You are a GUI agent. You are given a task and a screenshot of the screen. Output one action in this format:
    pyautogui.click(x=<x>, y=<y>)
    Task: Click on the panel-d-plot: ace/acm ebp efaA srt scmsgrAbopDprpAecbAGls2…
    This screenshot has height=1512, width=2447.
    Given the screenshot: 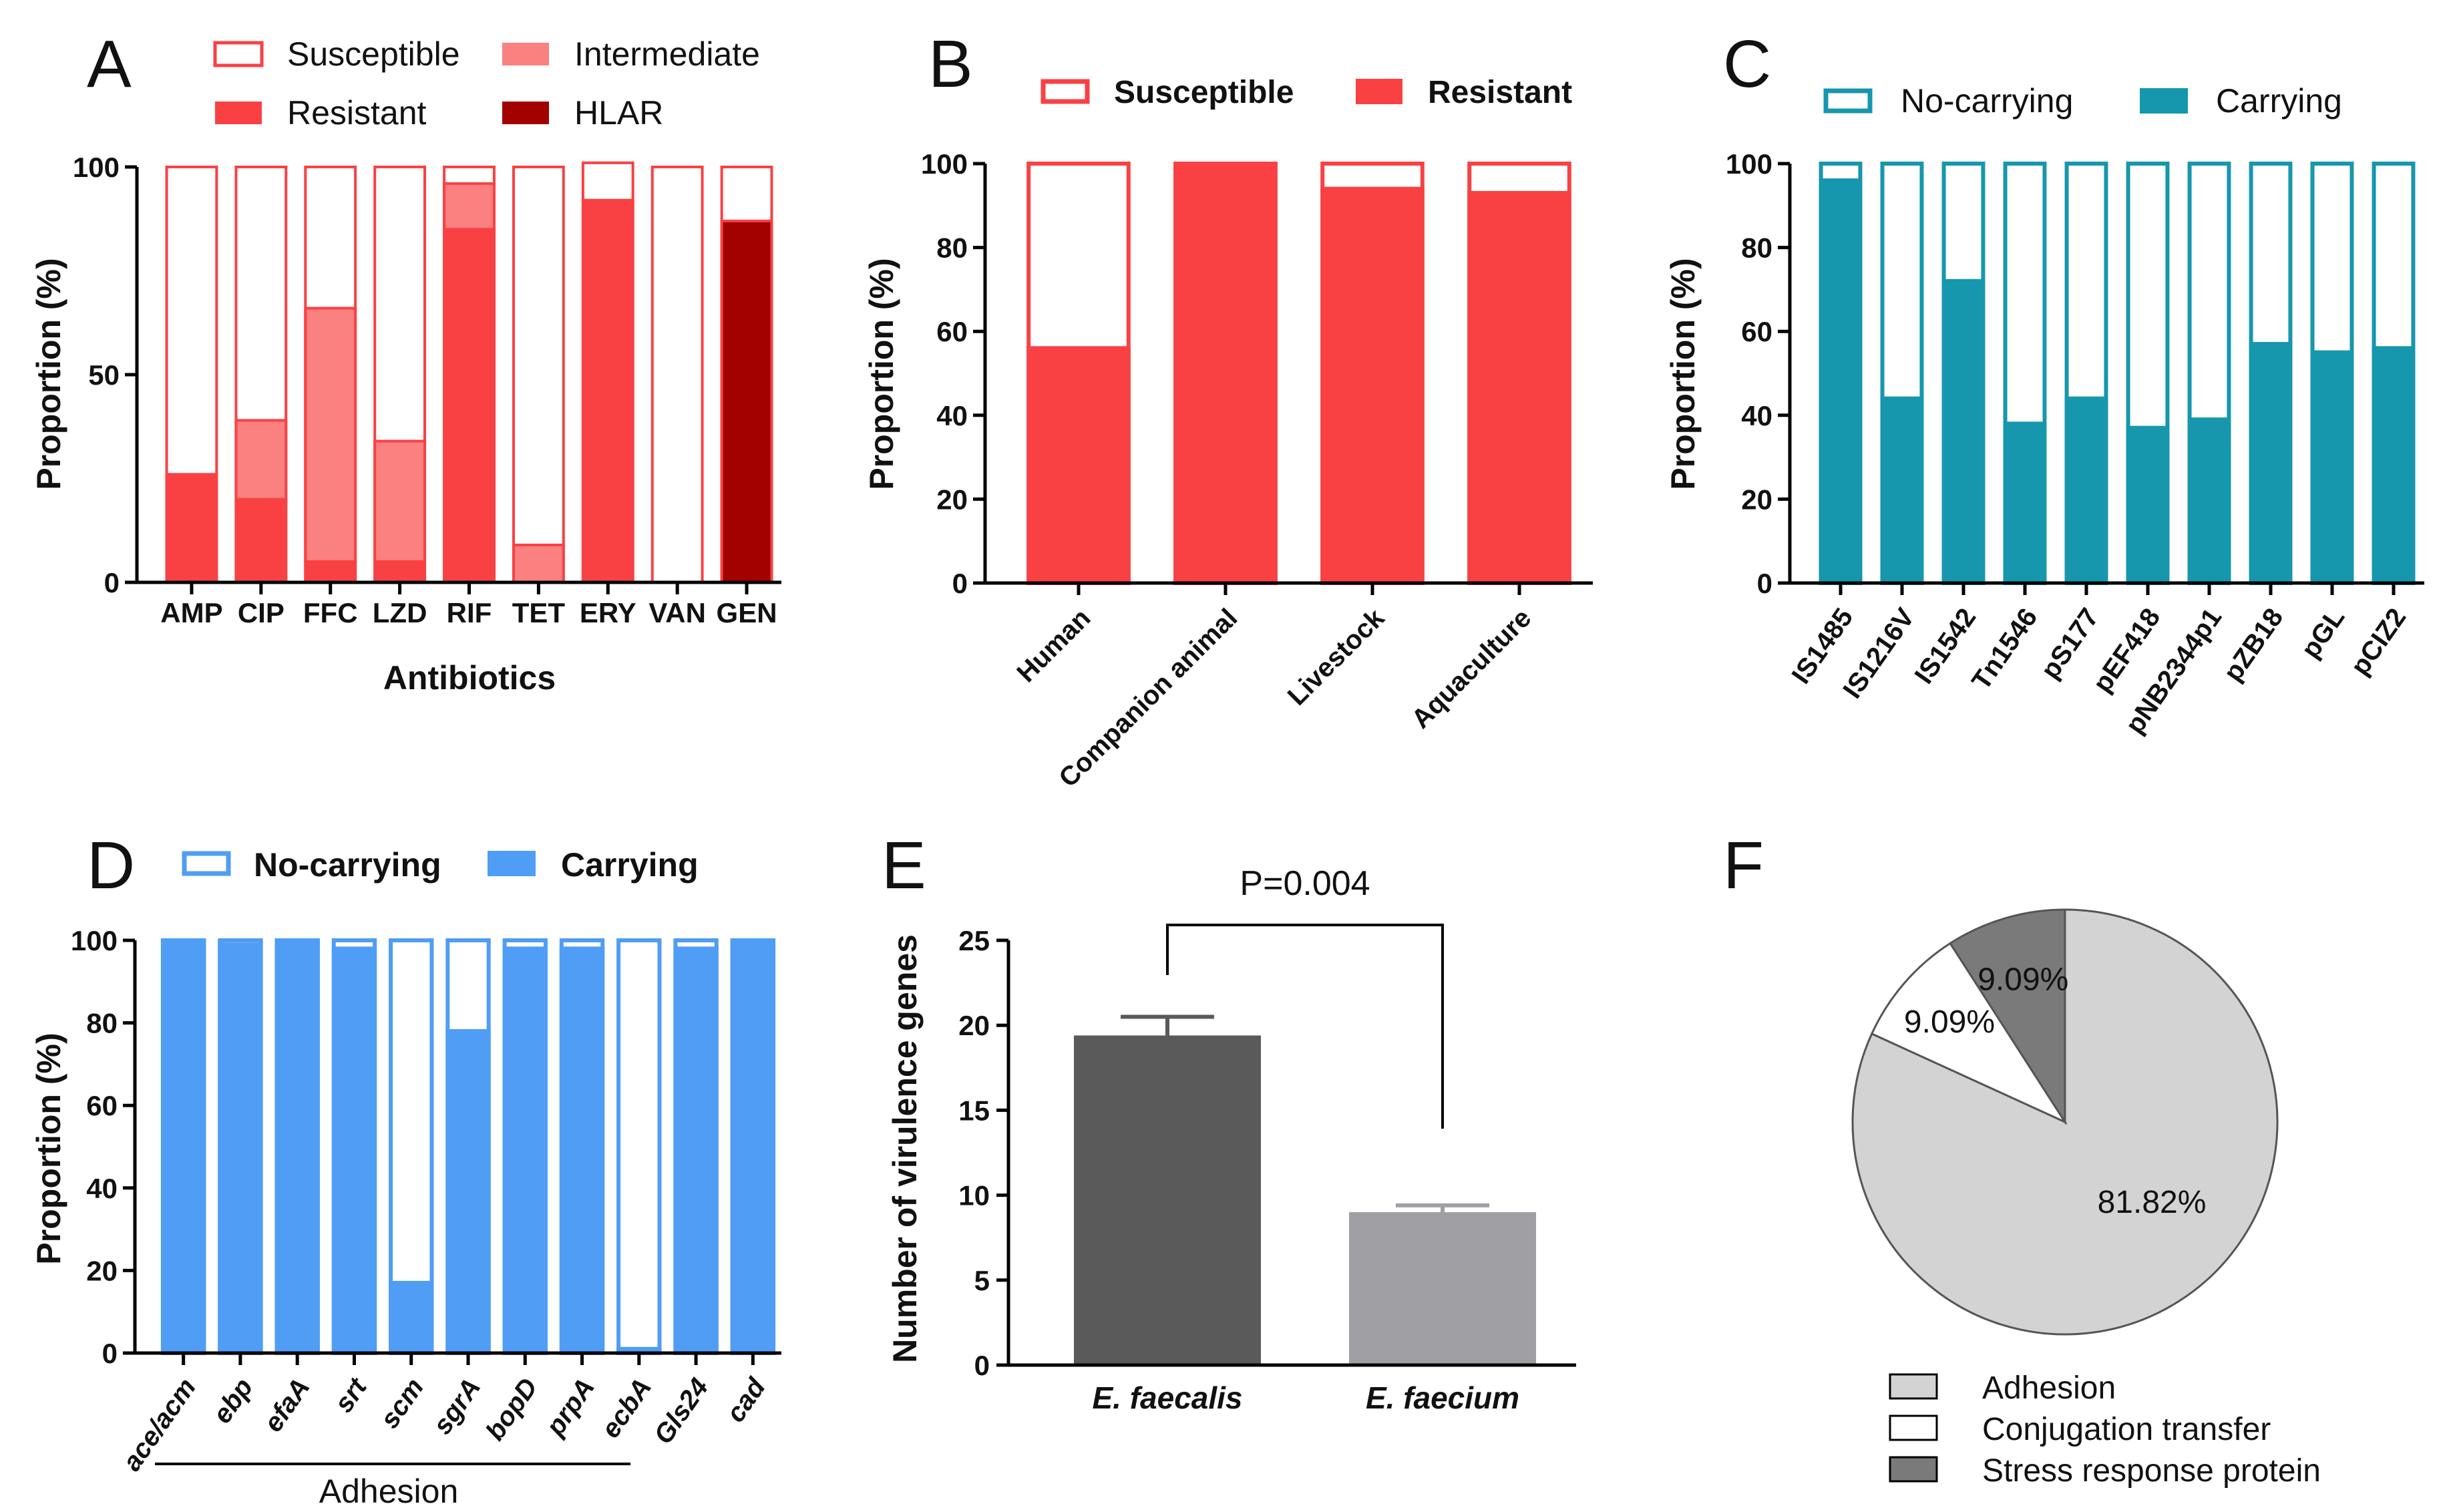 What is the action you would take?
    pyautogui.click(x=426, y=1201)
    